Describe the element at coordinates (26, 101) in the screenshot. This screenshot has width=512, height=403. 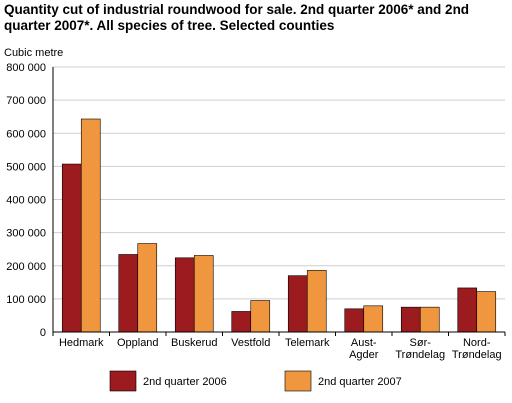
I see `y-tick-label: 700 000` at that location.